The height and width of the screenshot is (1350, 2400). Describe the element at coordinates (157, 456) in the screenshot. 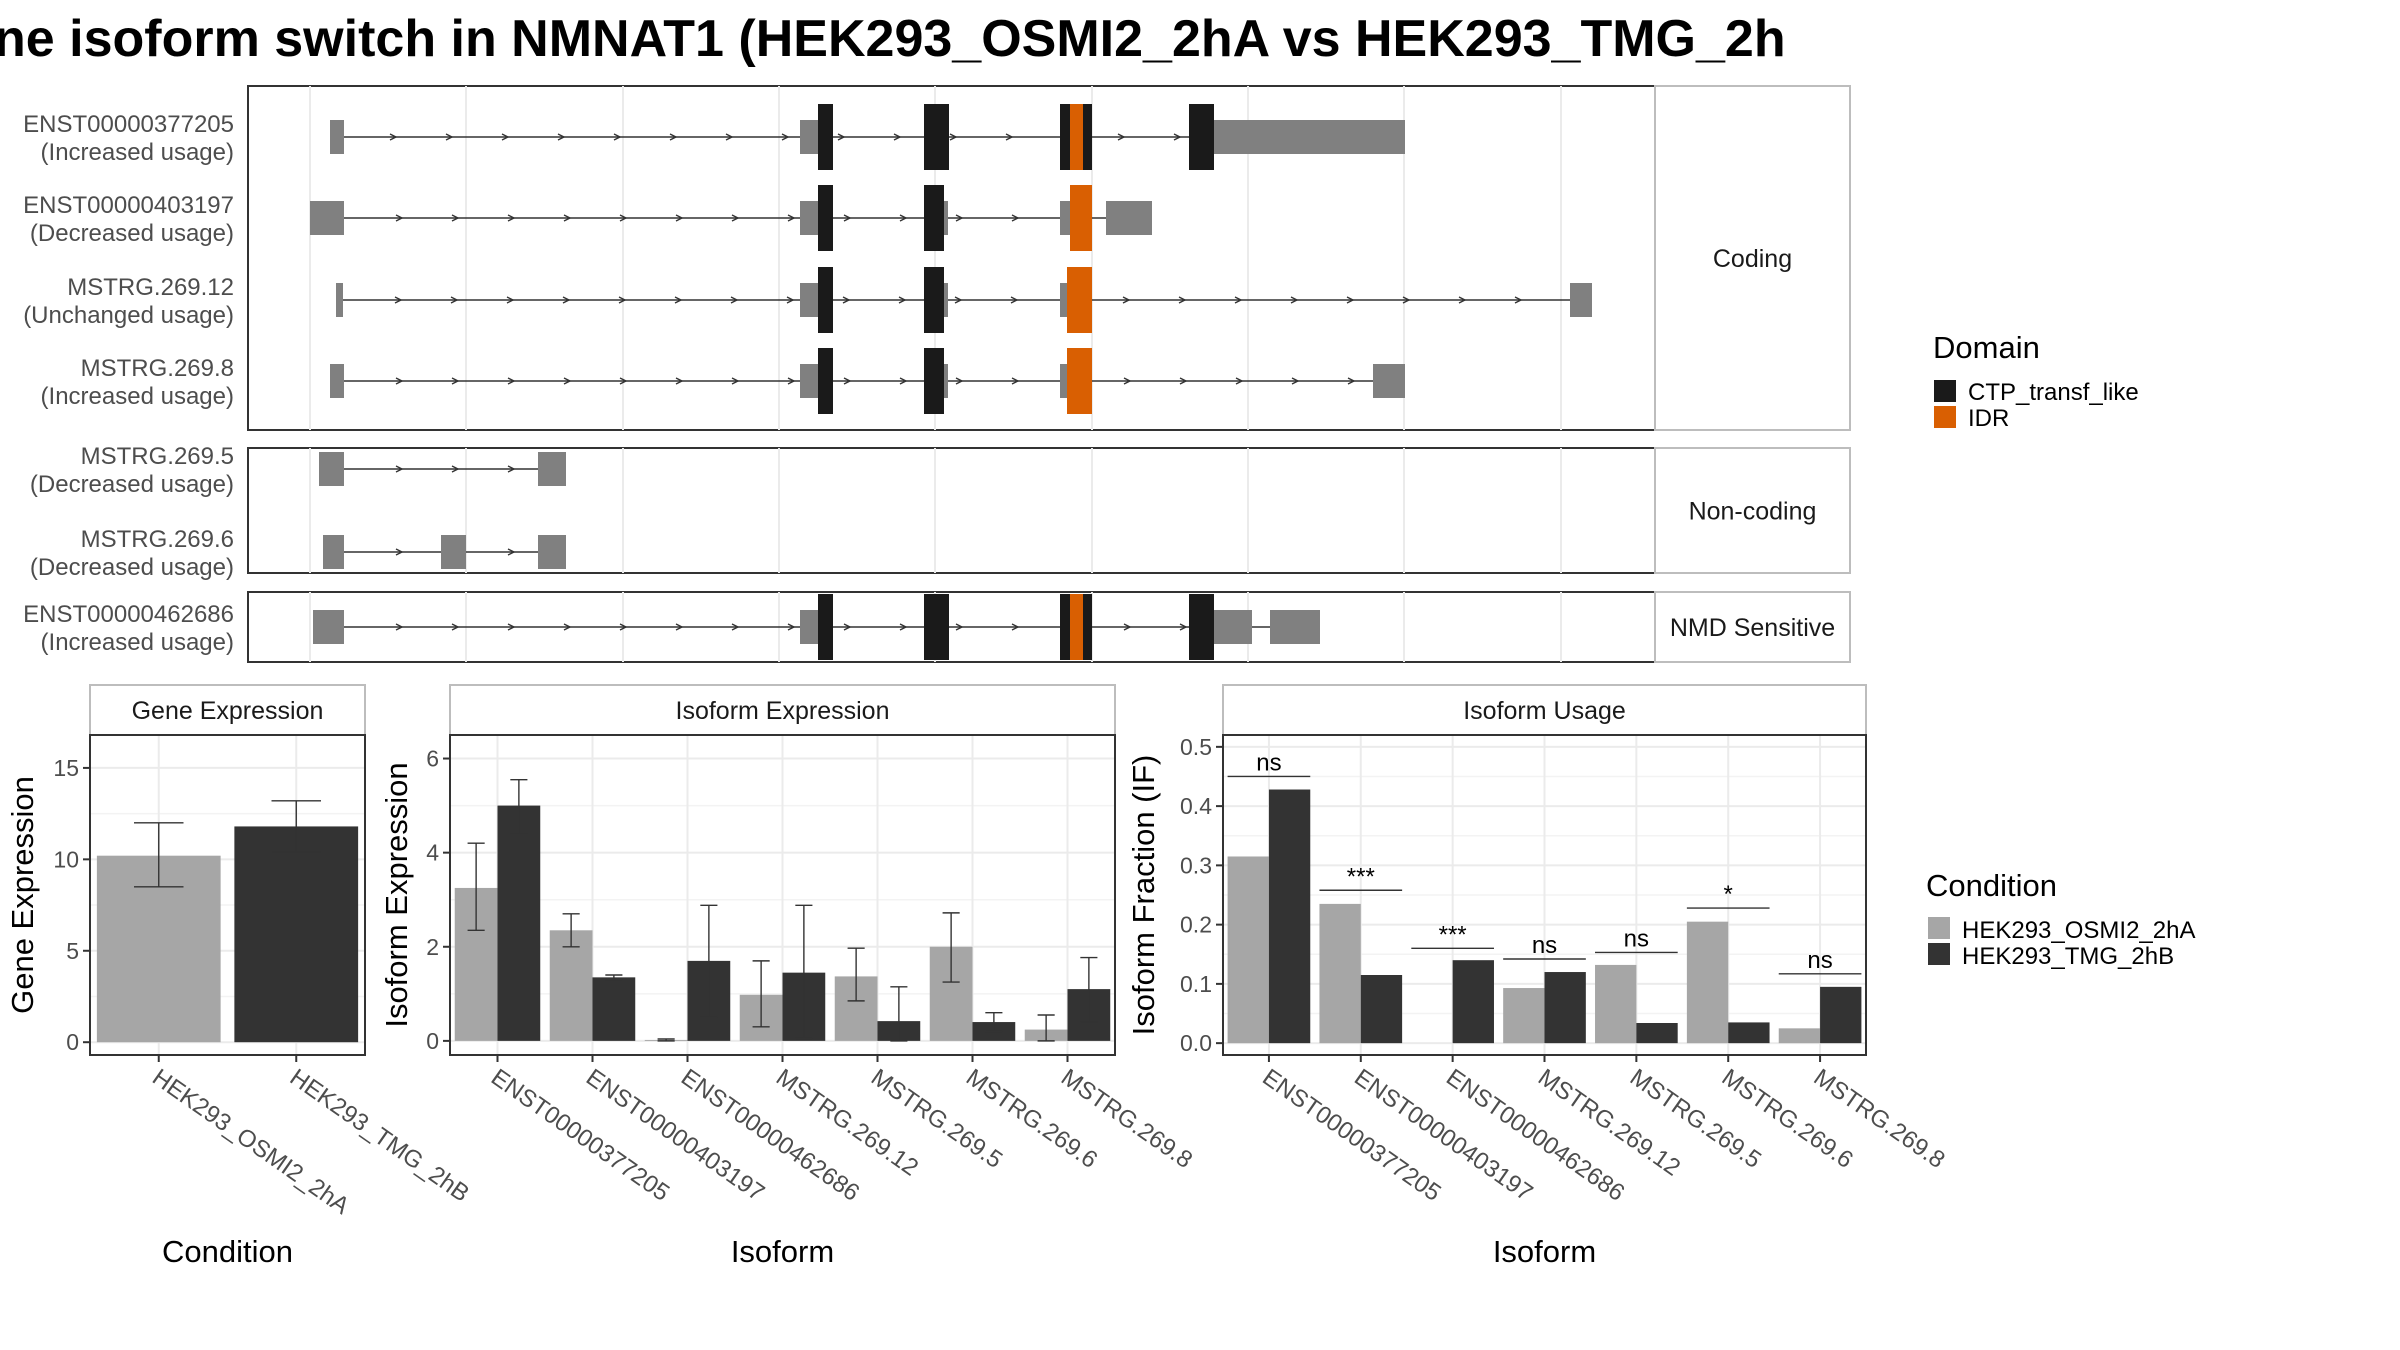

I see `isoform-name-label: MSTRG.269.5` at that location.